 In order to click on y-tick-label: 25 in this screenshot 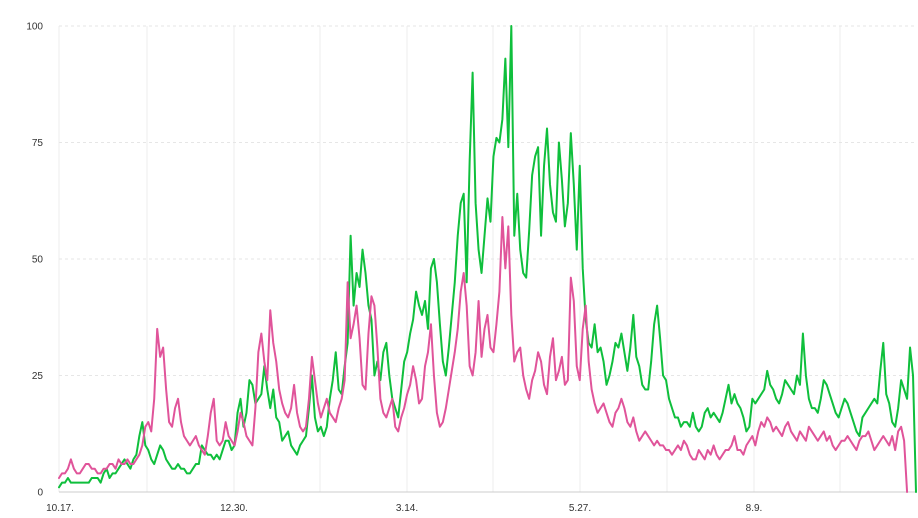, I will do `click(38, 376)`.